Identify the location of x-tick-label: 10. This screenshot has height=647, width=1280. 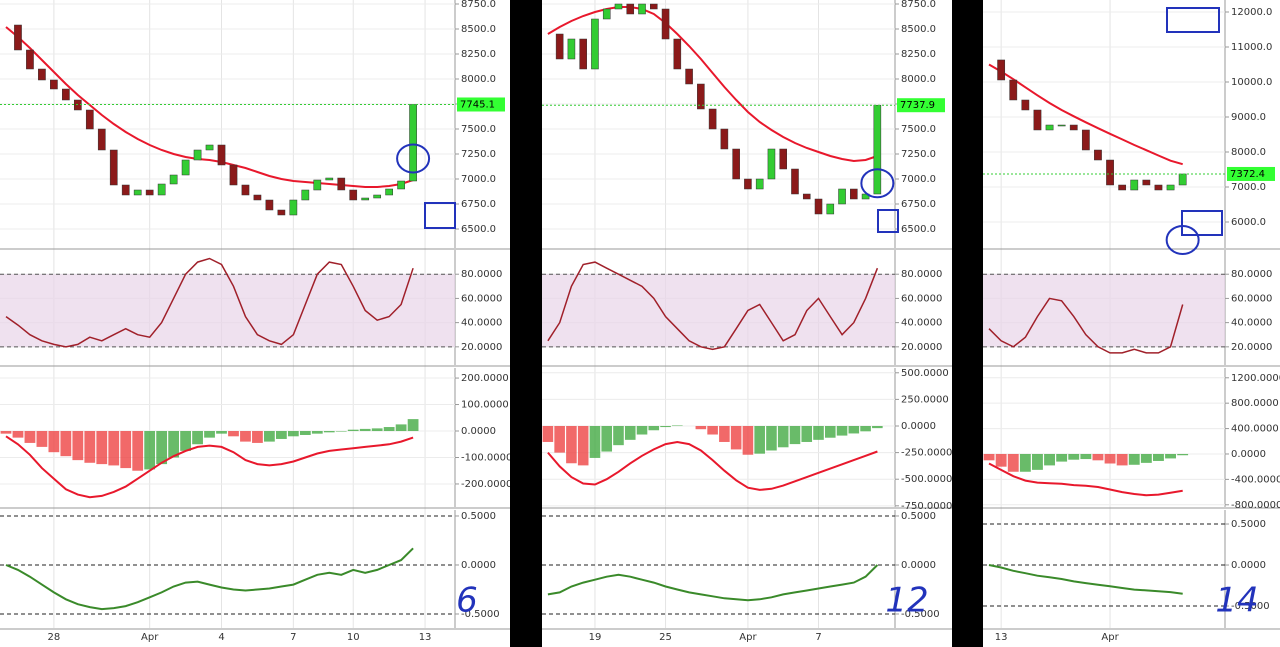
(353, 637).